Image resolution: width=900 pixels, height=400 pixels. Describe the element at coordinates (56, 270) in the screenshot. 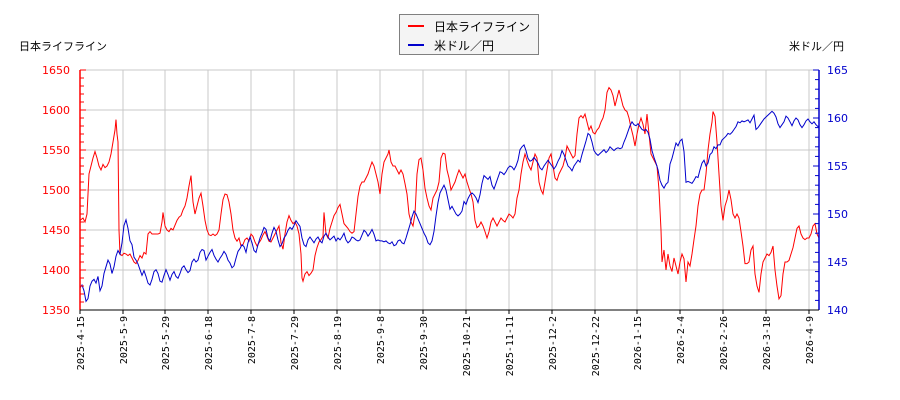

I see `left-tick-label: 1400` at that location.